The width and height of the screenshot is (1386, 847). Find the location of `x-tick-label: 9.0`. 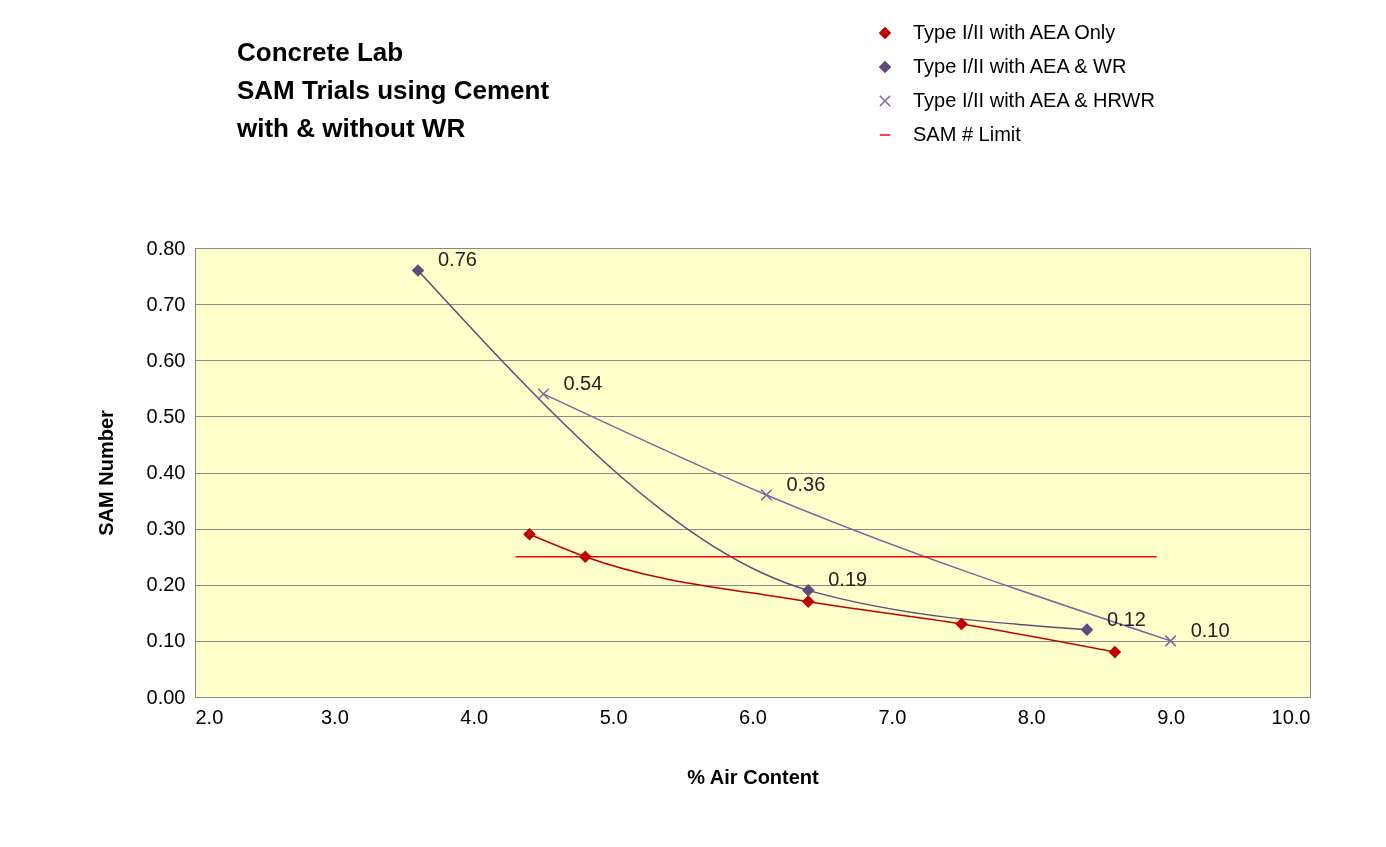

x-tick-label: 9.0 is located at coordinates (1171, 716).